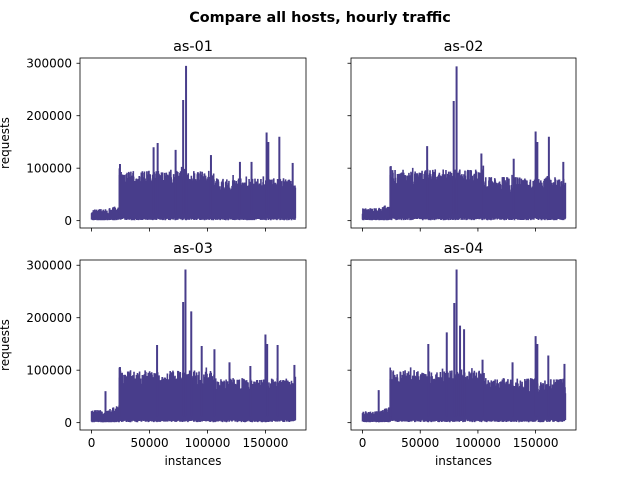  Describe the element at coordinates (464, 249) in the screenshot. I see `subplot-title: as-04` at that location.